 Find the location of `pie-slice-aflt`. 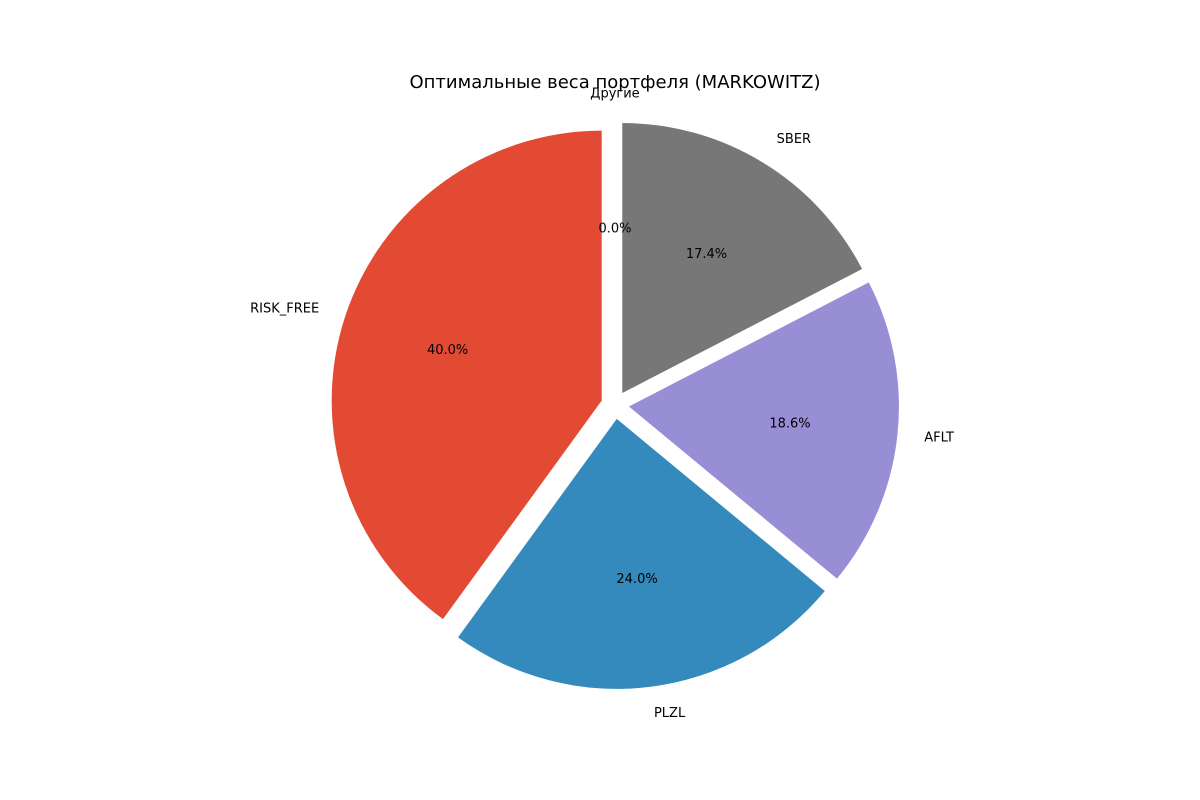

pie-slice-aflt is located at coordinates (763, 430).